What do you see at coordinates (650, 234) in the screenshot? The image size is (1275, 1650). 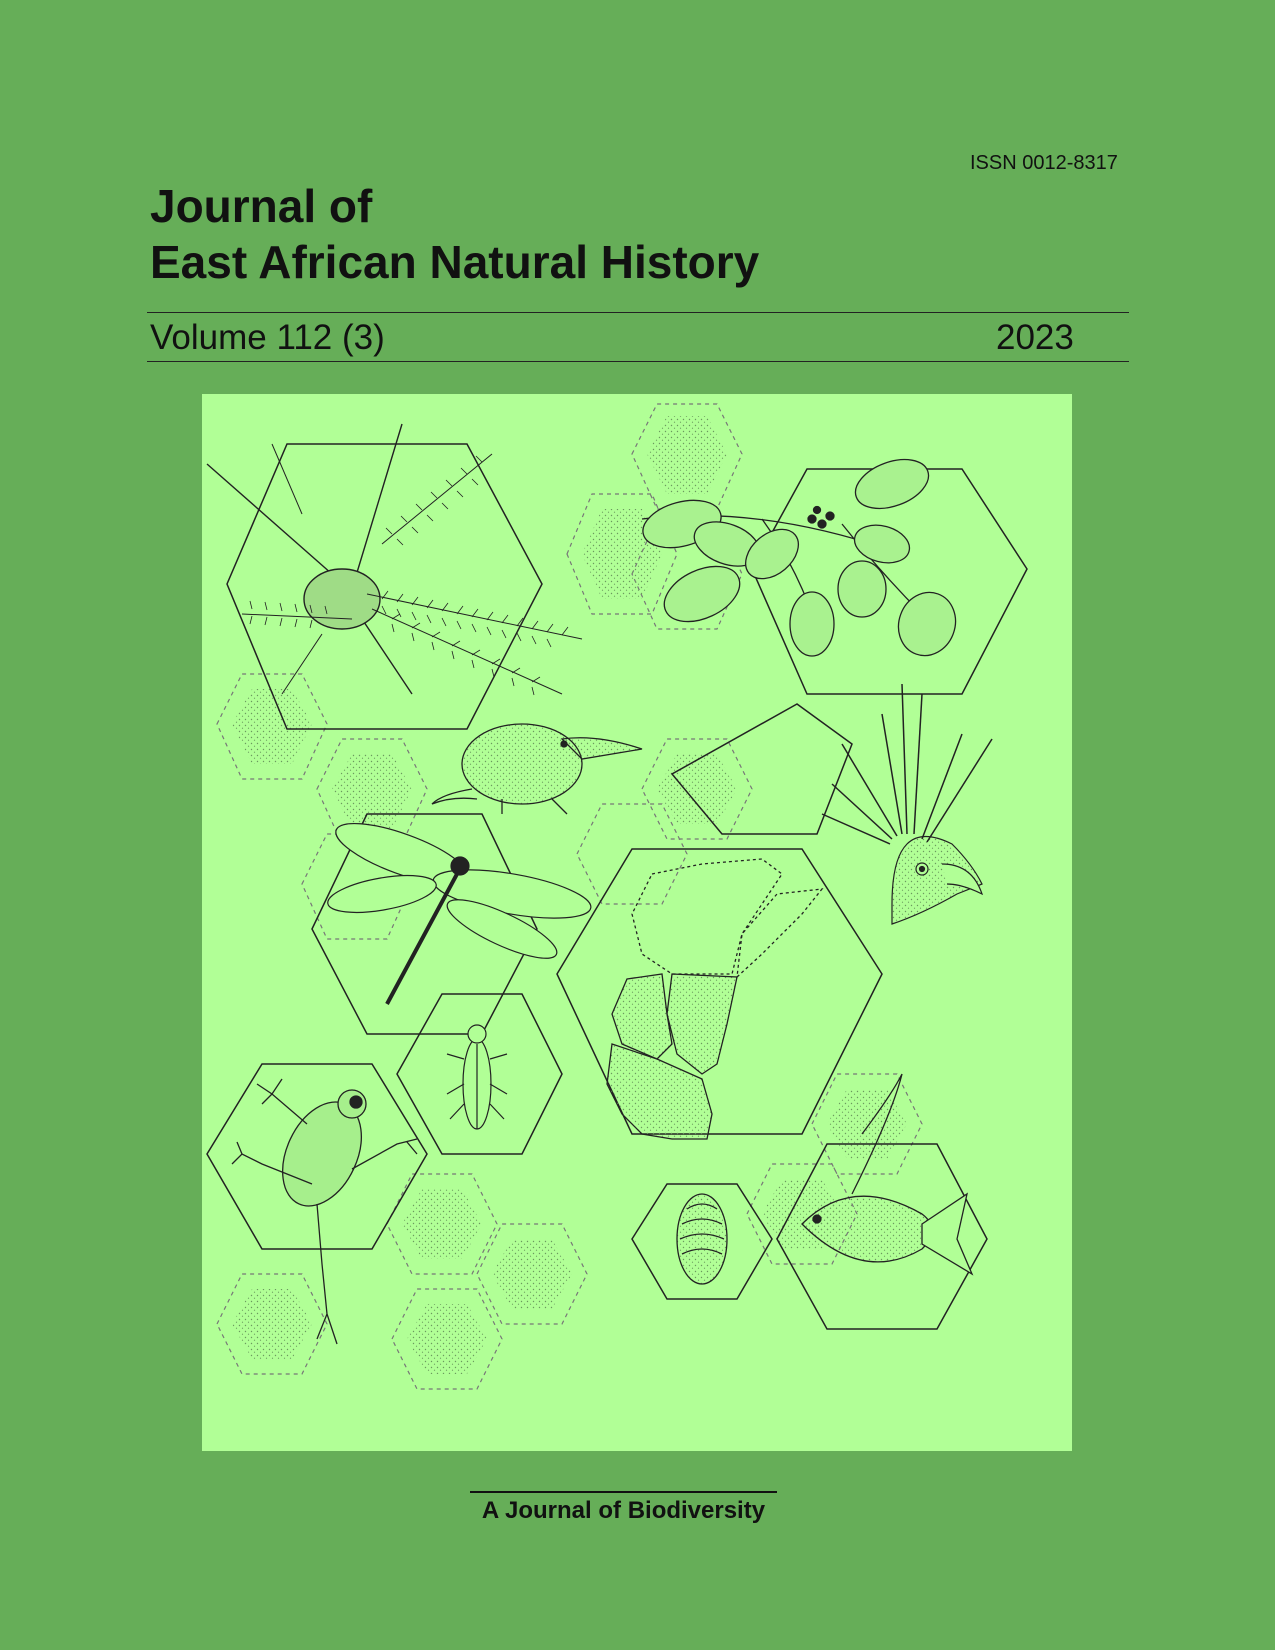 I see `journal-title: Journal of East African Natural History` at bounding box center [650, 234].